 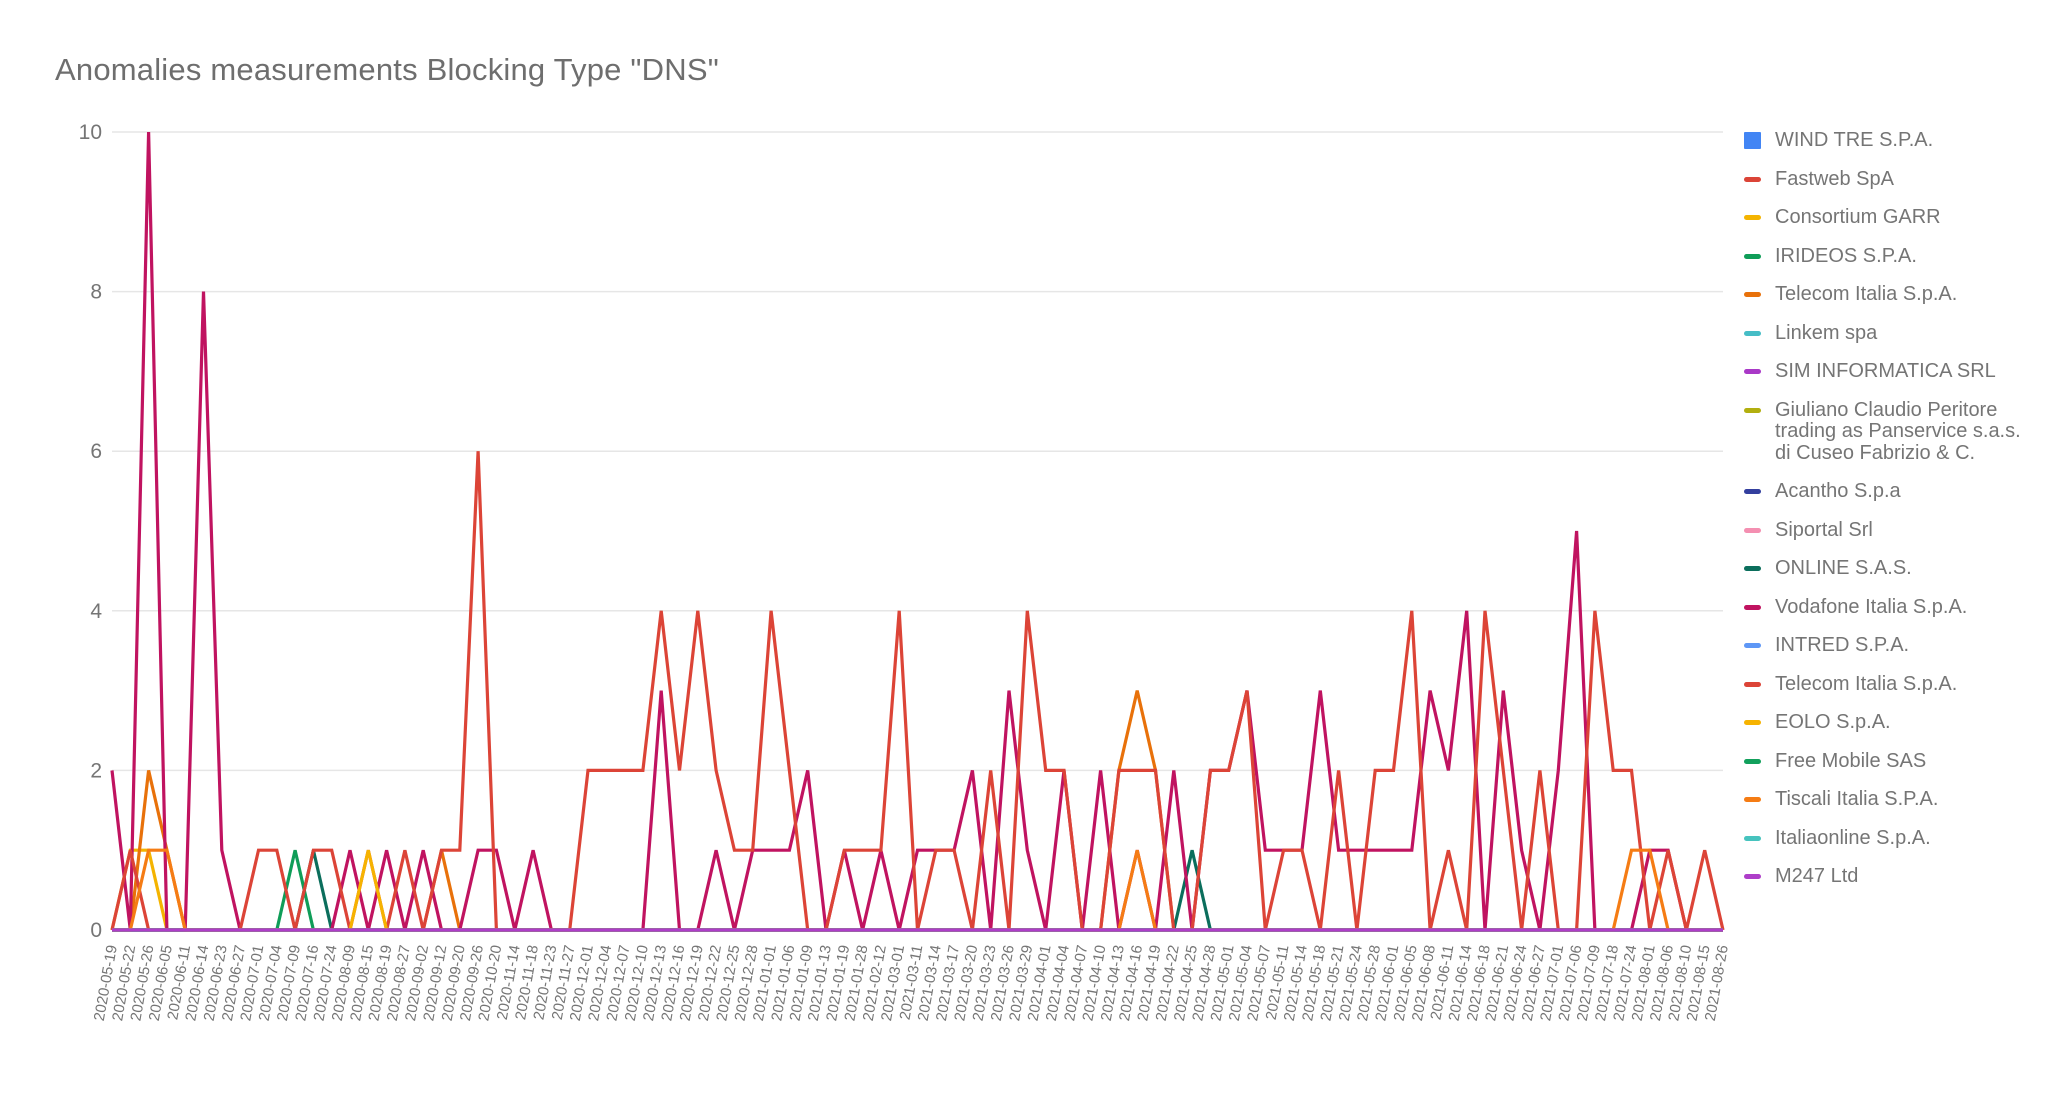 I want to click on legend-item-15: Free Mobile SAS, so click(x=1894, y=761).